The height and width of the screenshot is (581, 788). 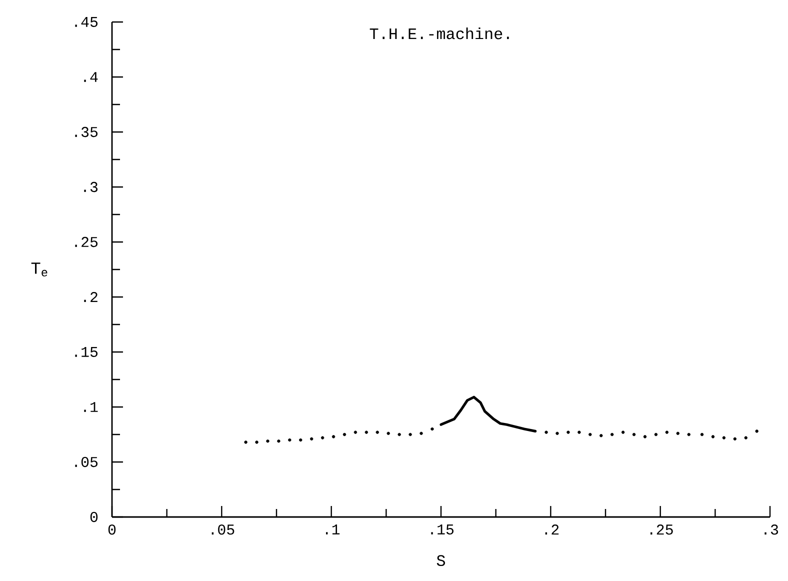 I want to click on x-tick-label: 0, so click(x=112, y=529).